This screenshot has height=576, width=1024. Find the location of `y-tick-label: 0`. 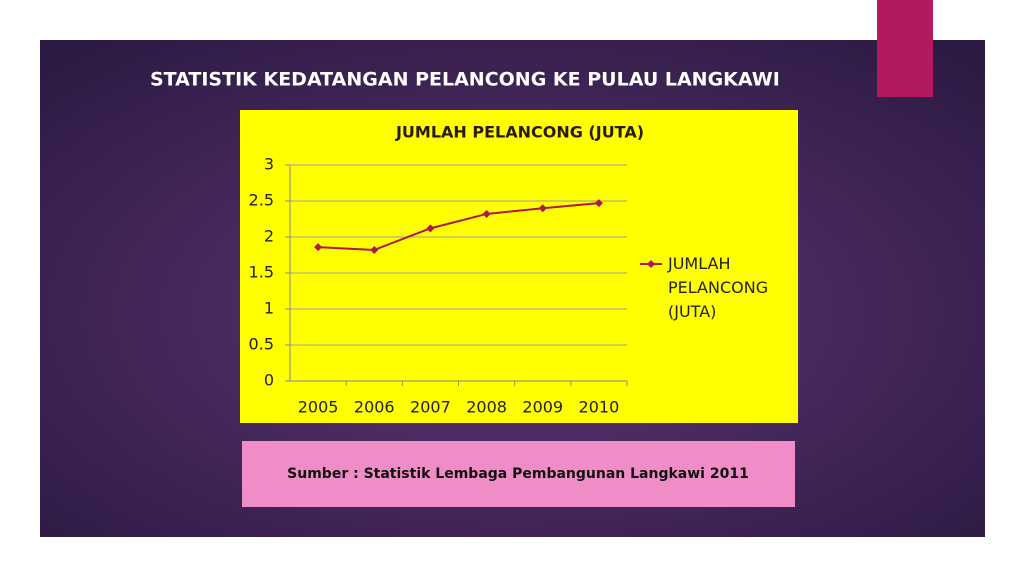

y-tick-label: 0 is located at coordinates (269, 380).